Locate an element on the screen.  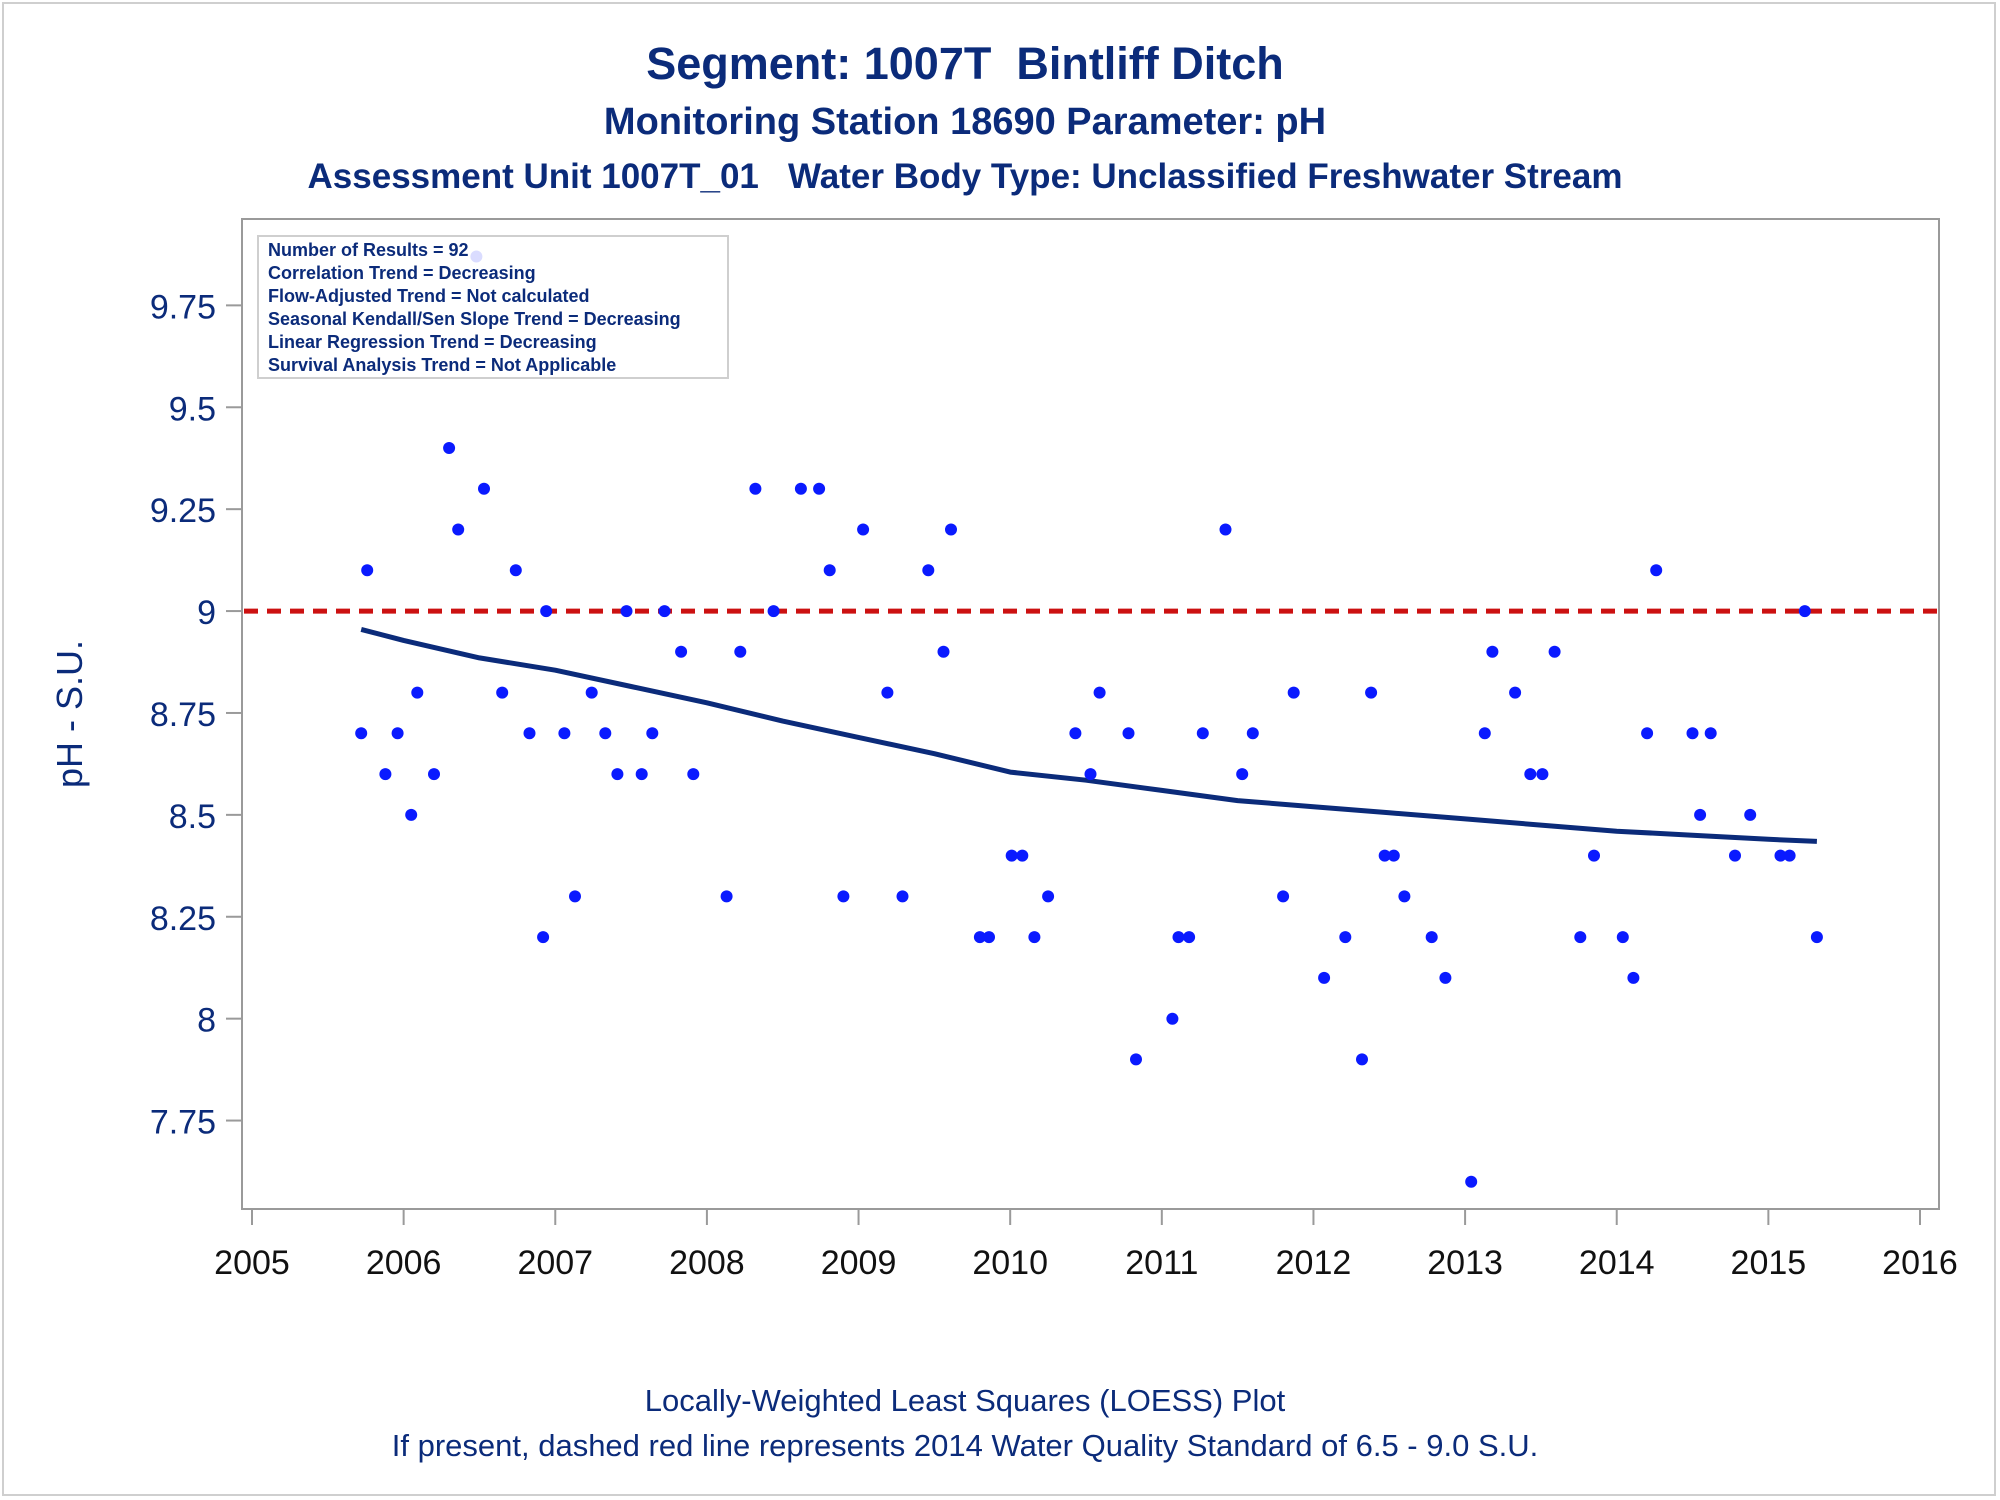
loess-curve is located at coordinates (1089, 735).